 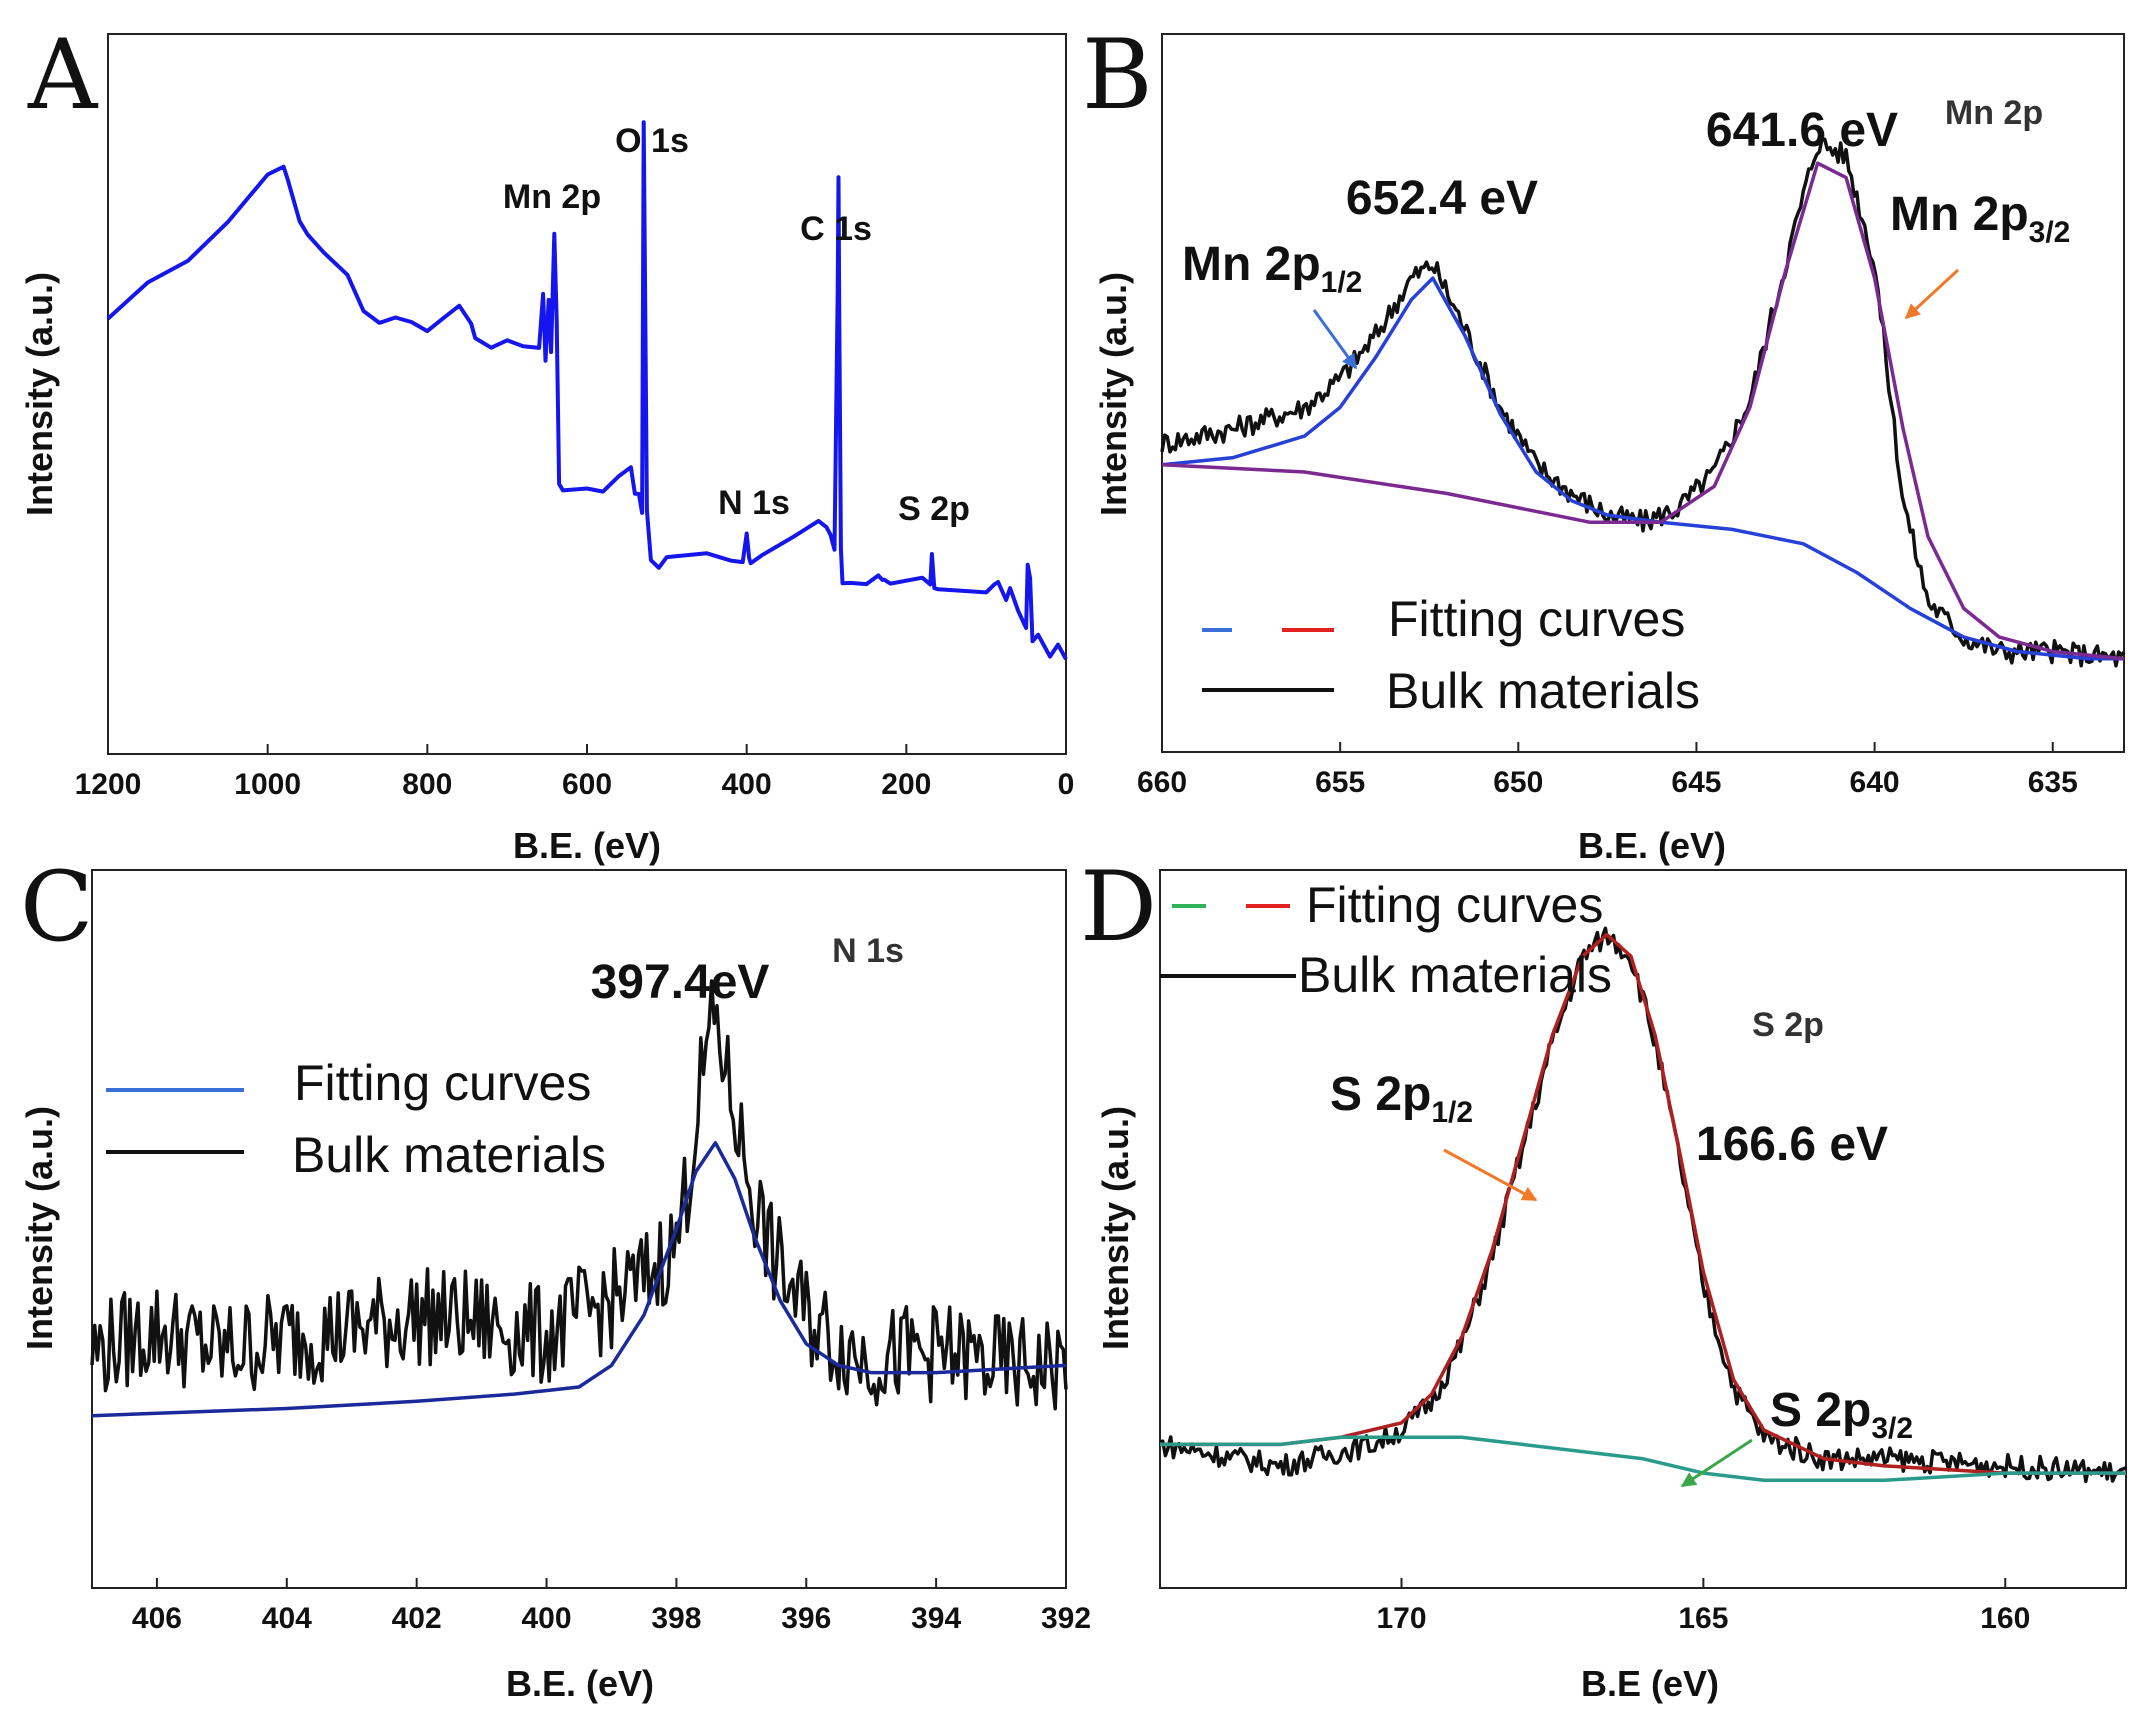 I want to click on panel-d-ticks: 170 165 160, so click(x=1703, y=1606).